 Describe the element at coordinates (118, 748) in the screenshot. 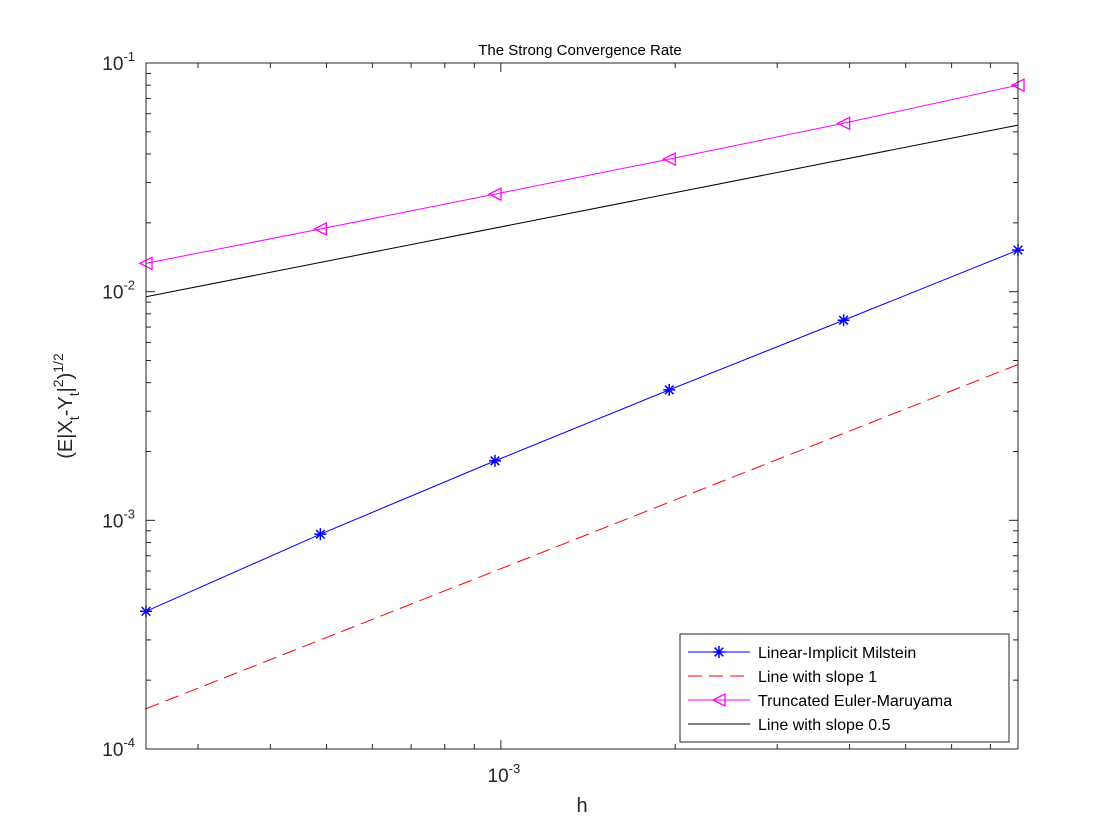

I see `y-tick-label: 10⁻⁴` at that location.